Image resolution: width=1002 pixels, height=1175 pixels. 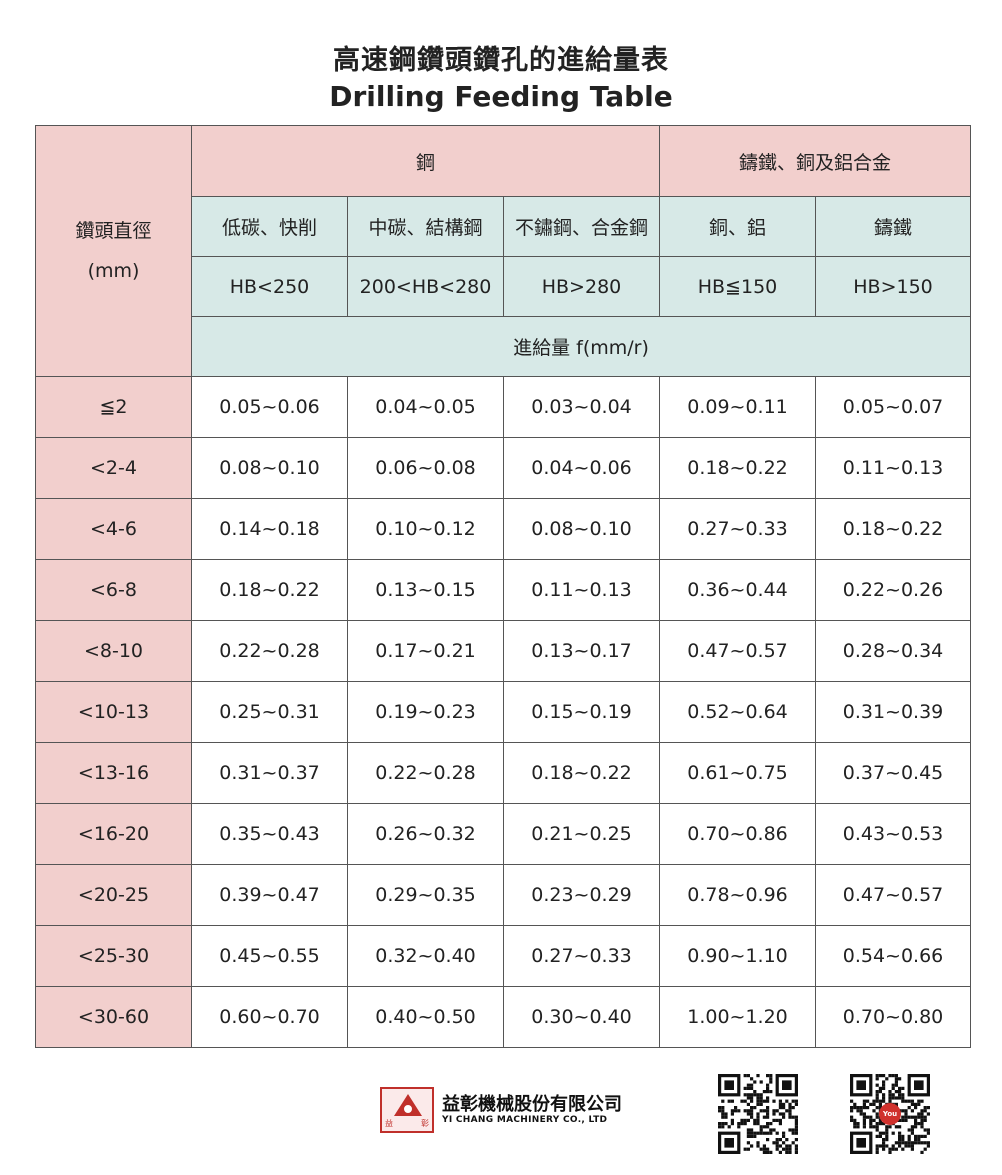 What do you see at coordinates (525, 1120) in the screenshot?
I see `company-name-en: YI CHANG MACHINERY CO., LTD` at bounding box center [525, 1120].